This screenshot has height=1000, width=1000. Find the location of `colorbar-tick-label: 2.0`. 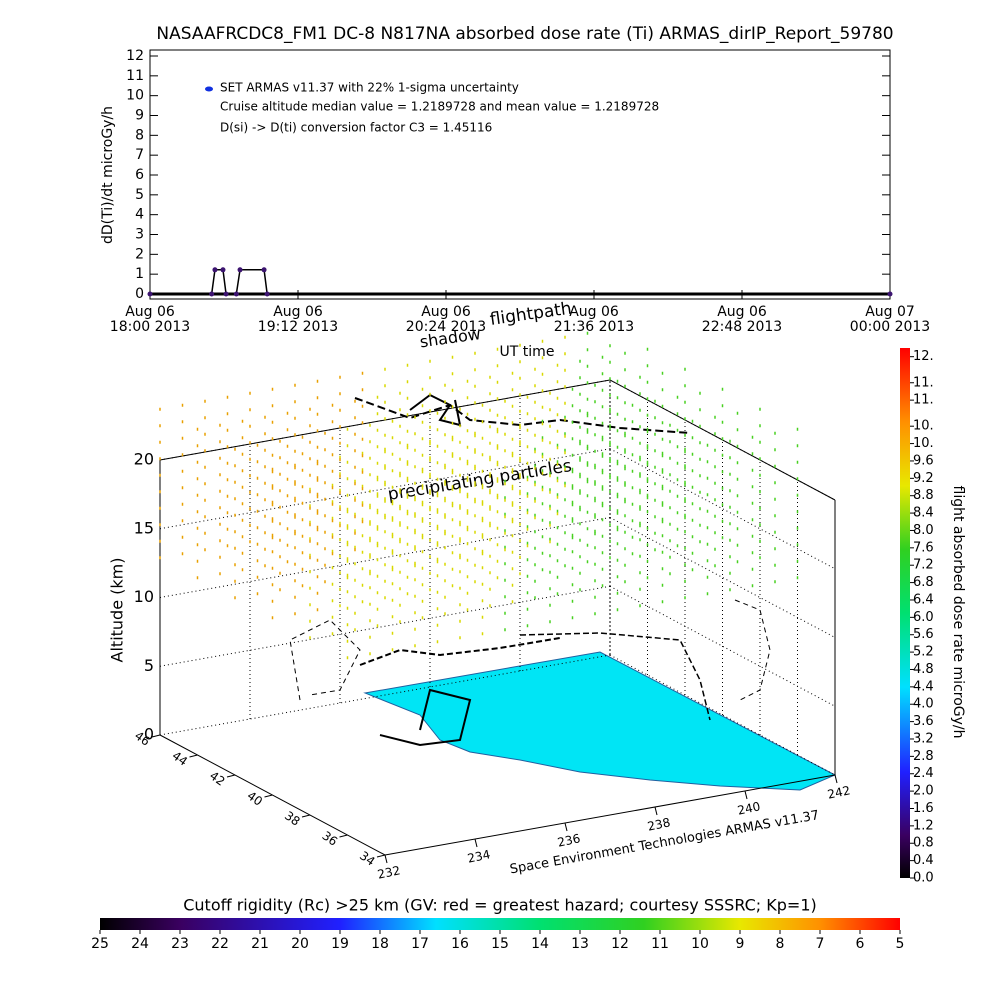

colorbar-tick-label: 2.0 is located at coordinates (923, 791).